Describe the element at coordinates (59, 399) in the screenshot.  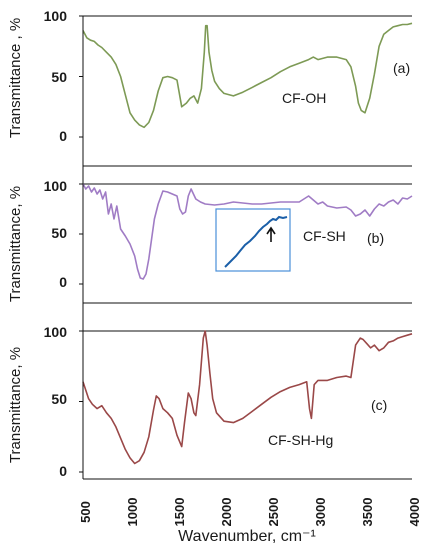
I see `panel-c-ytick-50: 50` at that location.